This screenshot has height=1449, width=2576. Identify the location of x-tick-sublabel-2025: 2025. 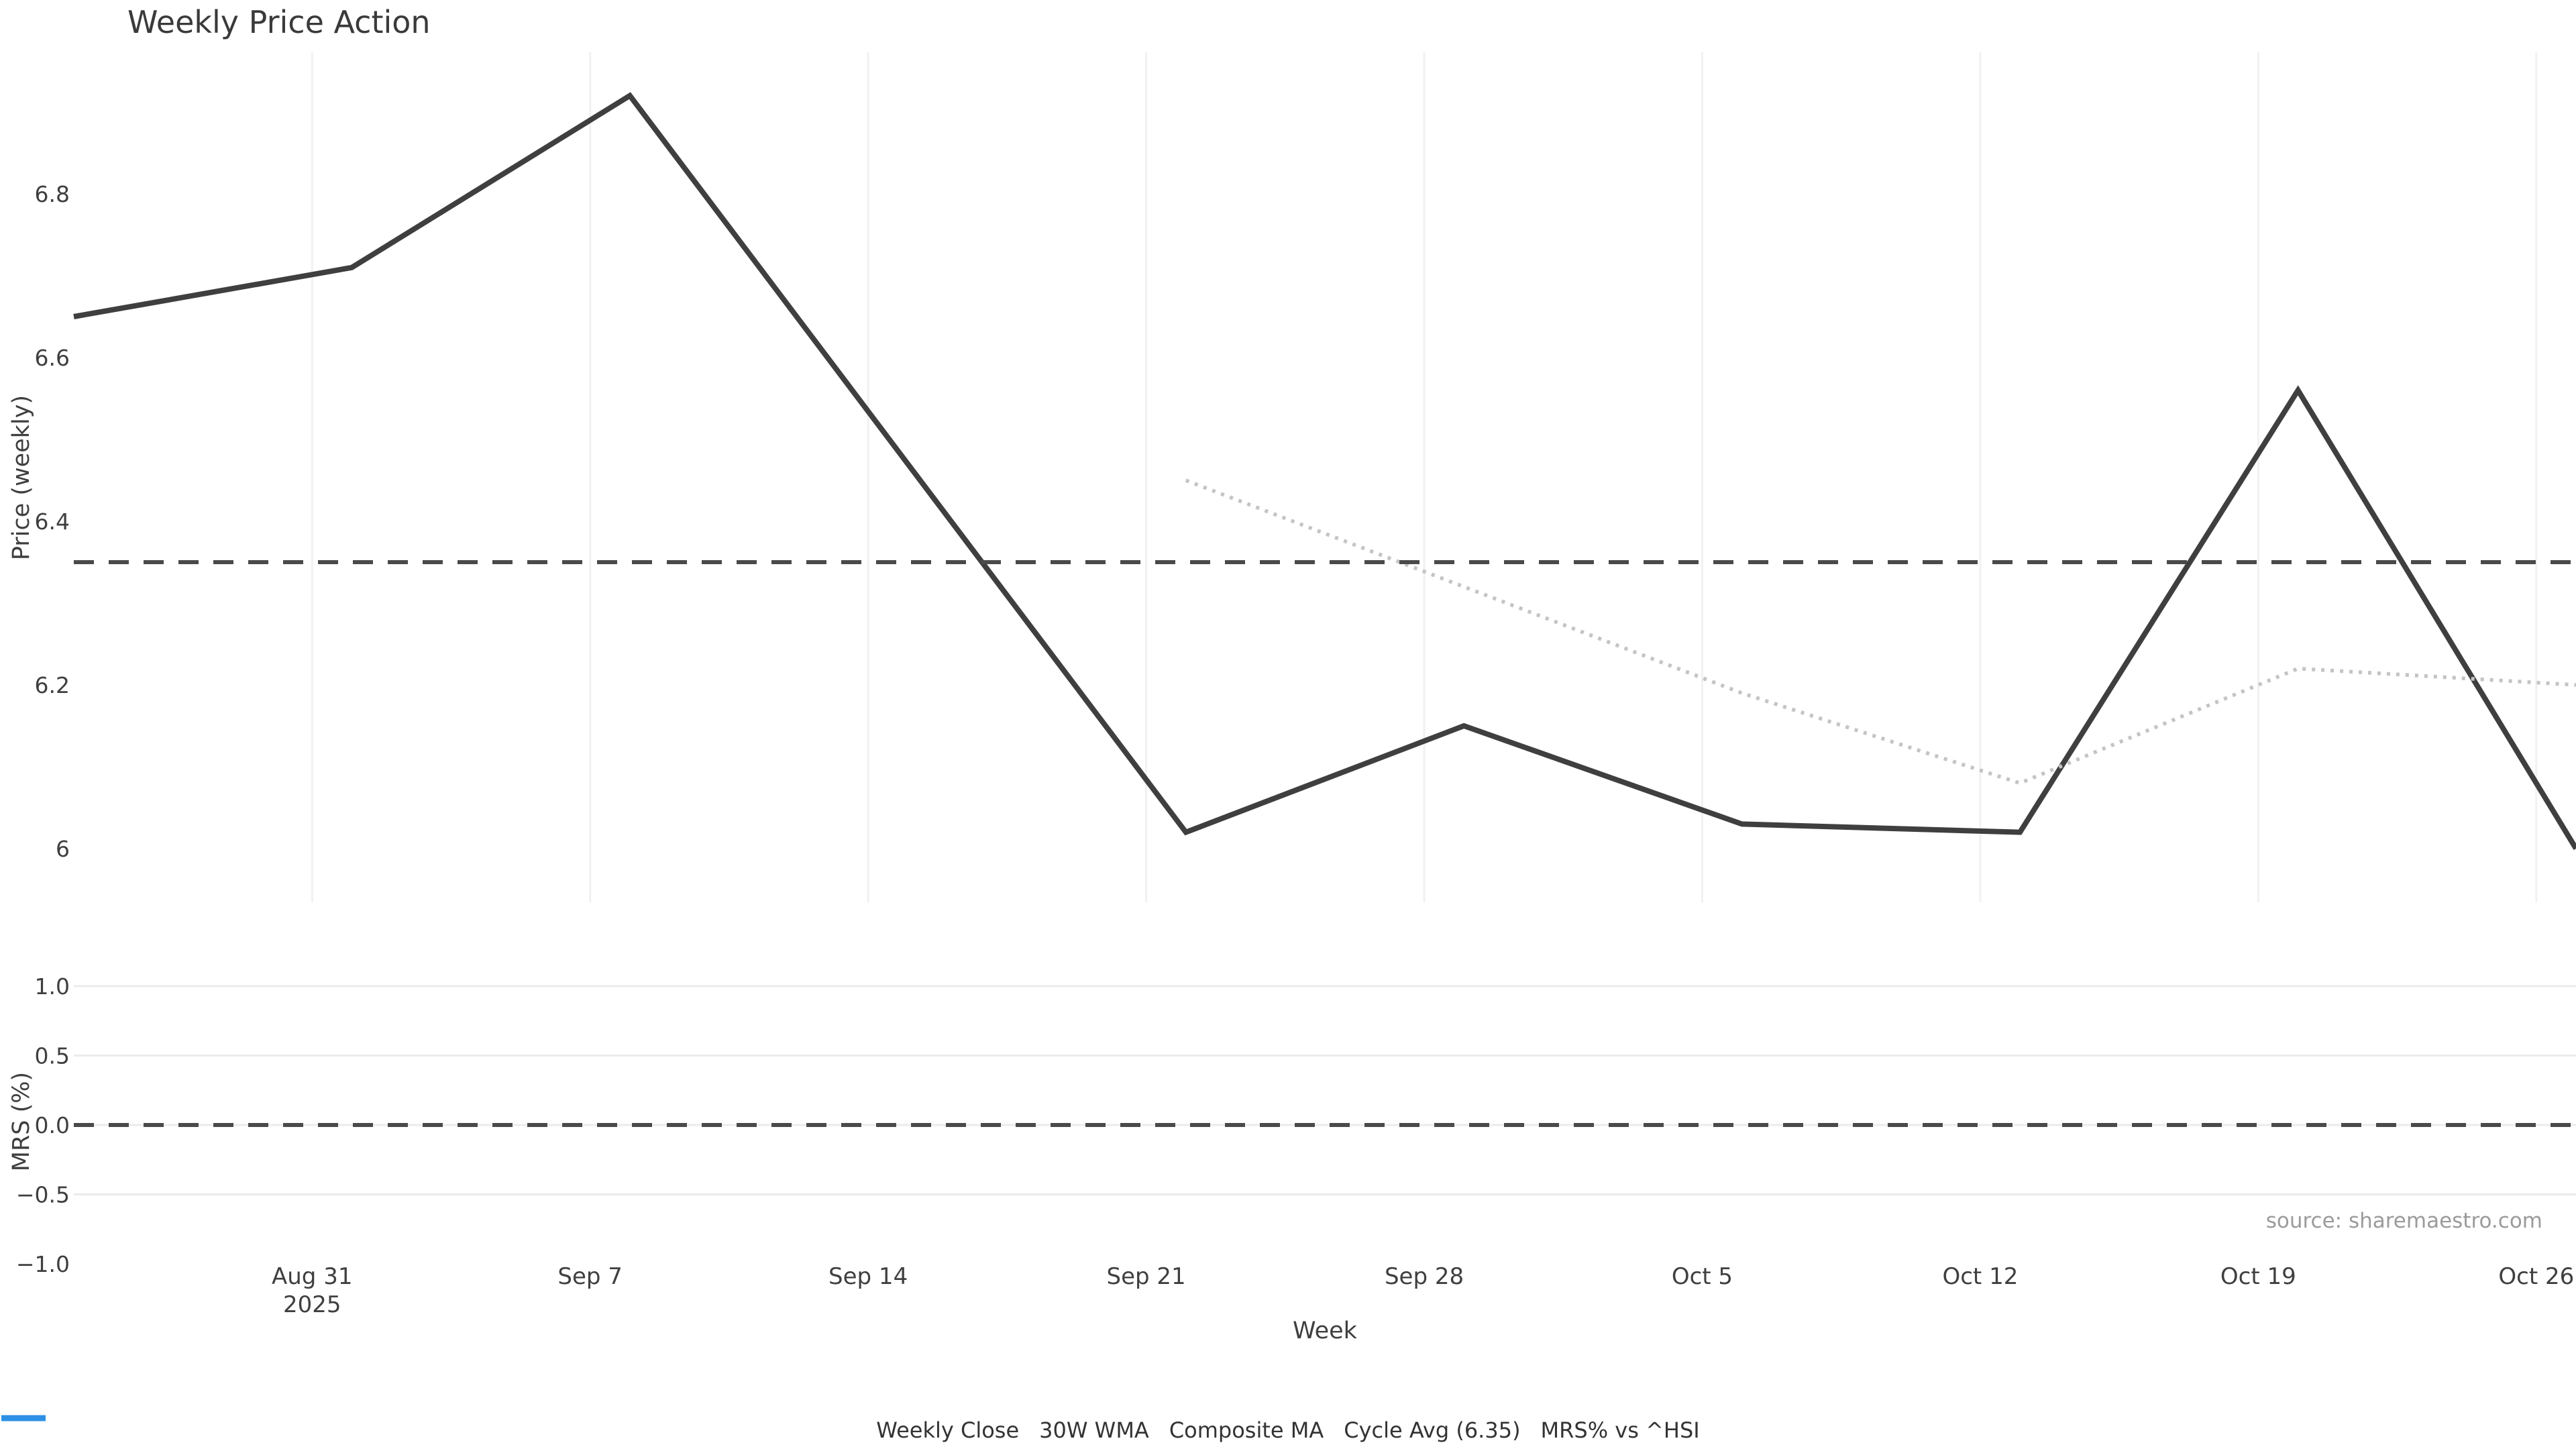
(312, 1304).